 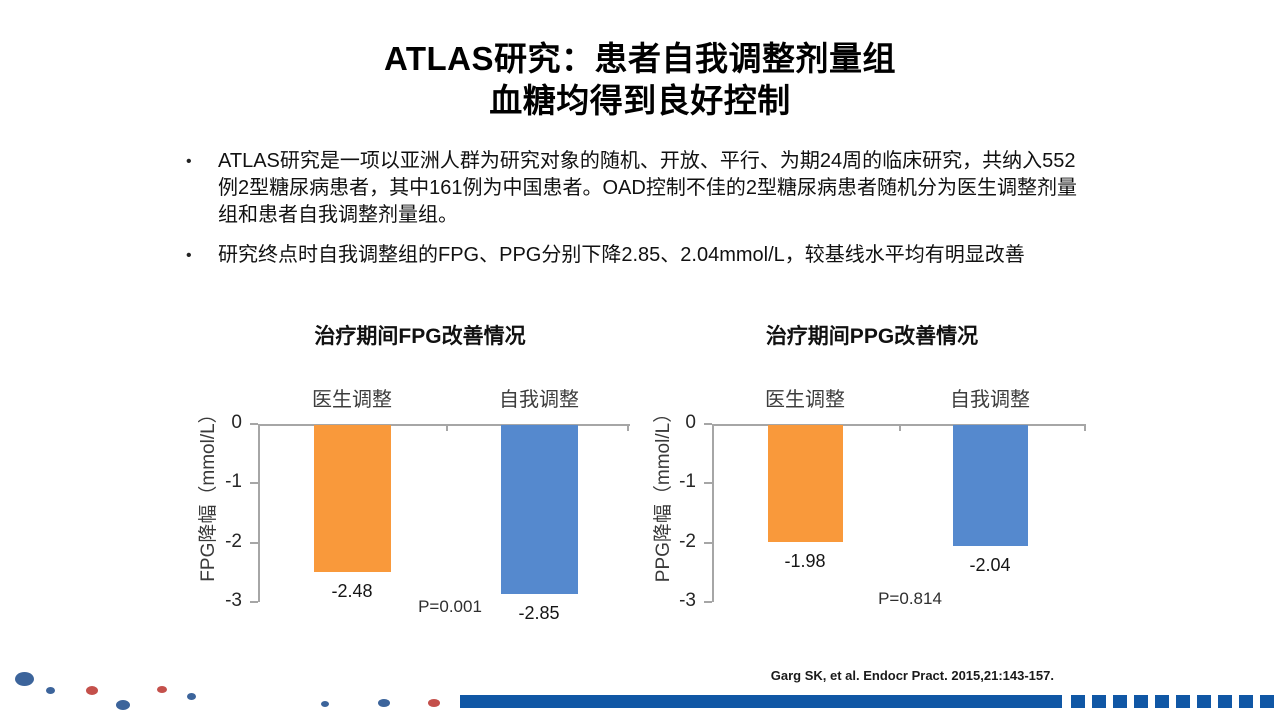 I want to click on fpg-y-tick-label: -1, so click(x=233, y=482).